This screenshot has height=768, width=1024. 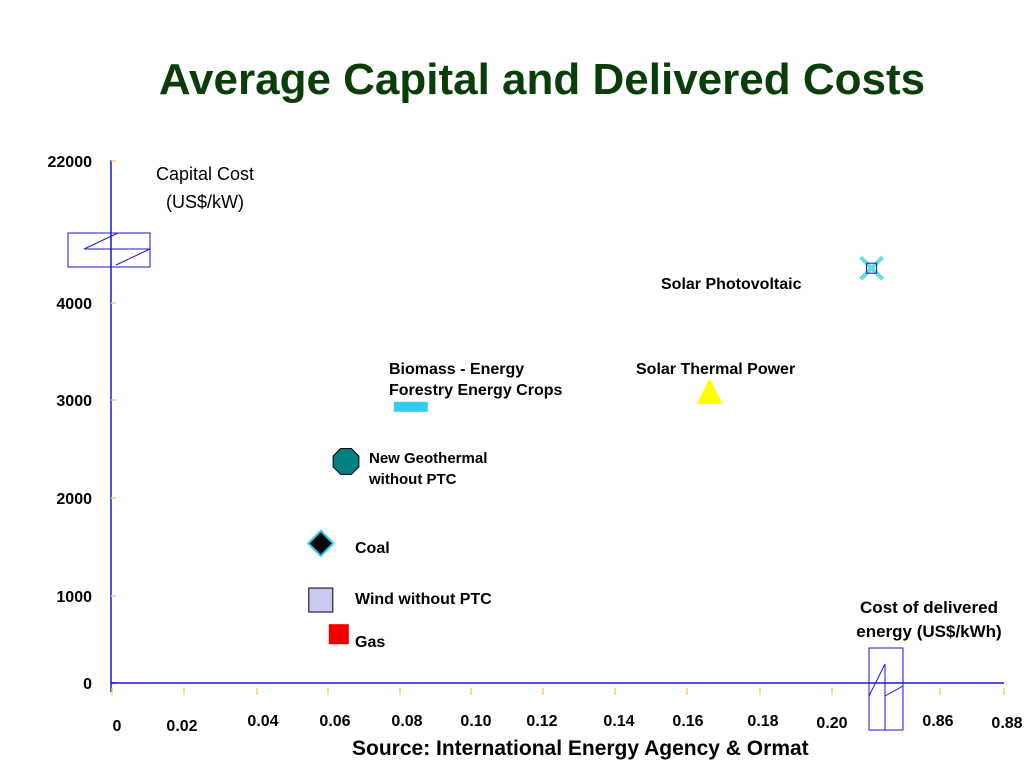 What do you see at coordinates (456, 369) in the screenshot?
I see `biomass-energy-forestry-energy-crops-label: Biomass - Energy` at bounding box center [456, 369].